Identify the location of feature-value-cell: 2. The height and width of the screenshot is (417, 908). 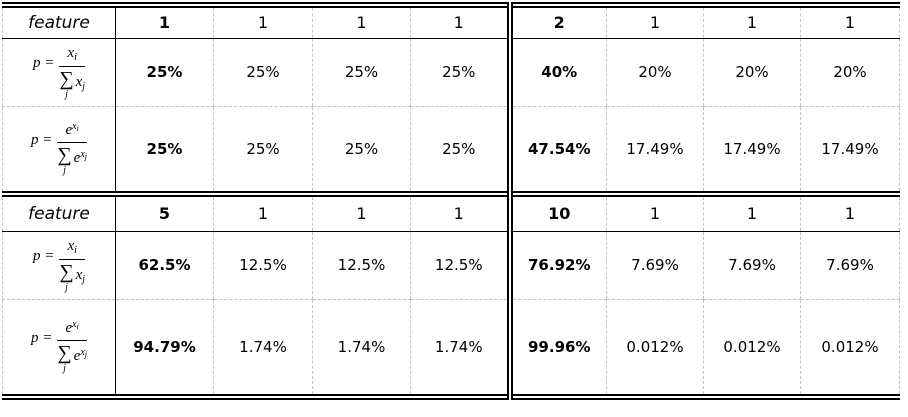
(556, 22).